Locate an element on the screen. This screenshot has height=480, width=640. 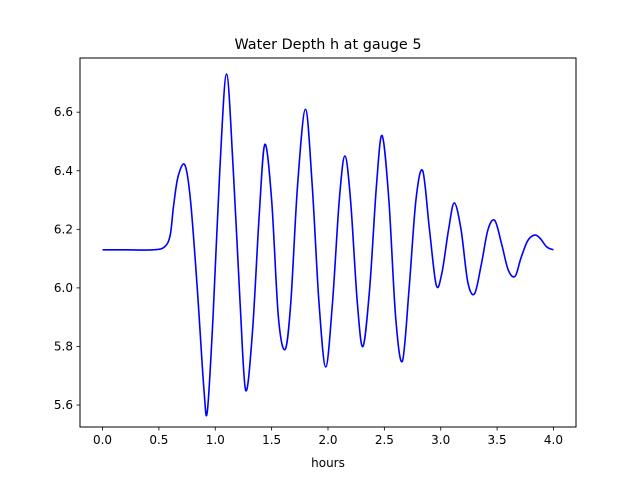
x-tick-label: 1.0 is located at coordinates (215, 440).